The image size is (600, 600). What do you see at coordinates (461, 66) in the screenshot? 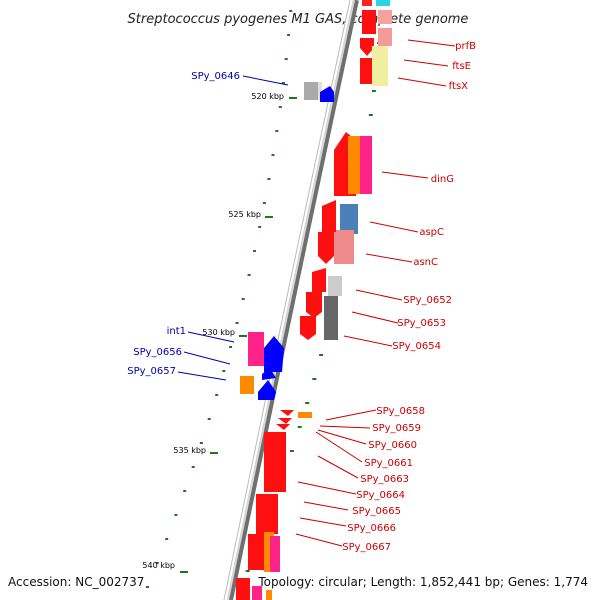
I see `svg-text: ftsE` at bounding box center [461, 66].